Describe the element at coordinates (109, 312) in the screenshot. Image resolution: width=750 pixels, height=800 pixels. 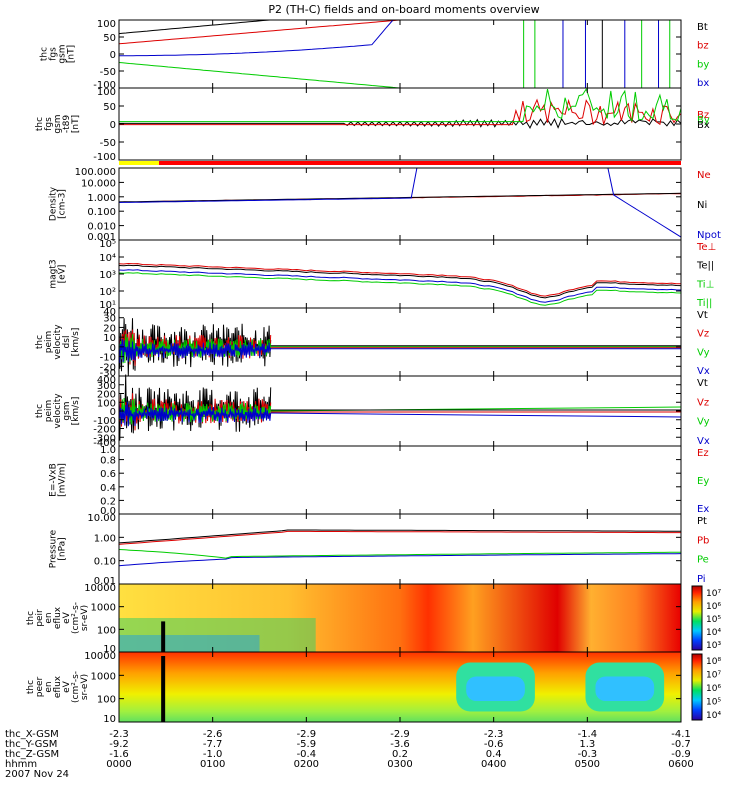
I see `y-tick-label: 40` at that location.